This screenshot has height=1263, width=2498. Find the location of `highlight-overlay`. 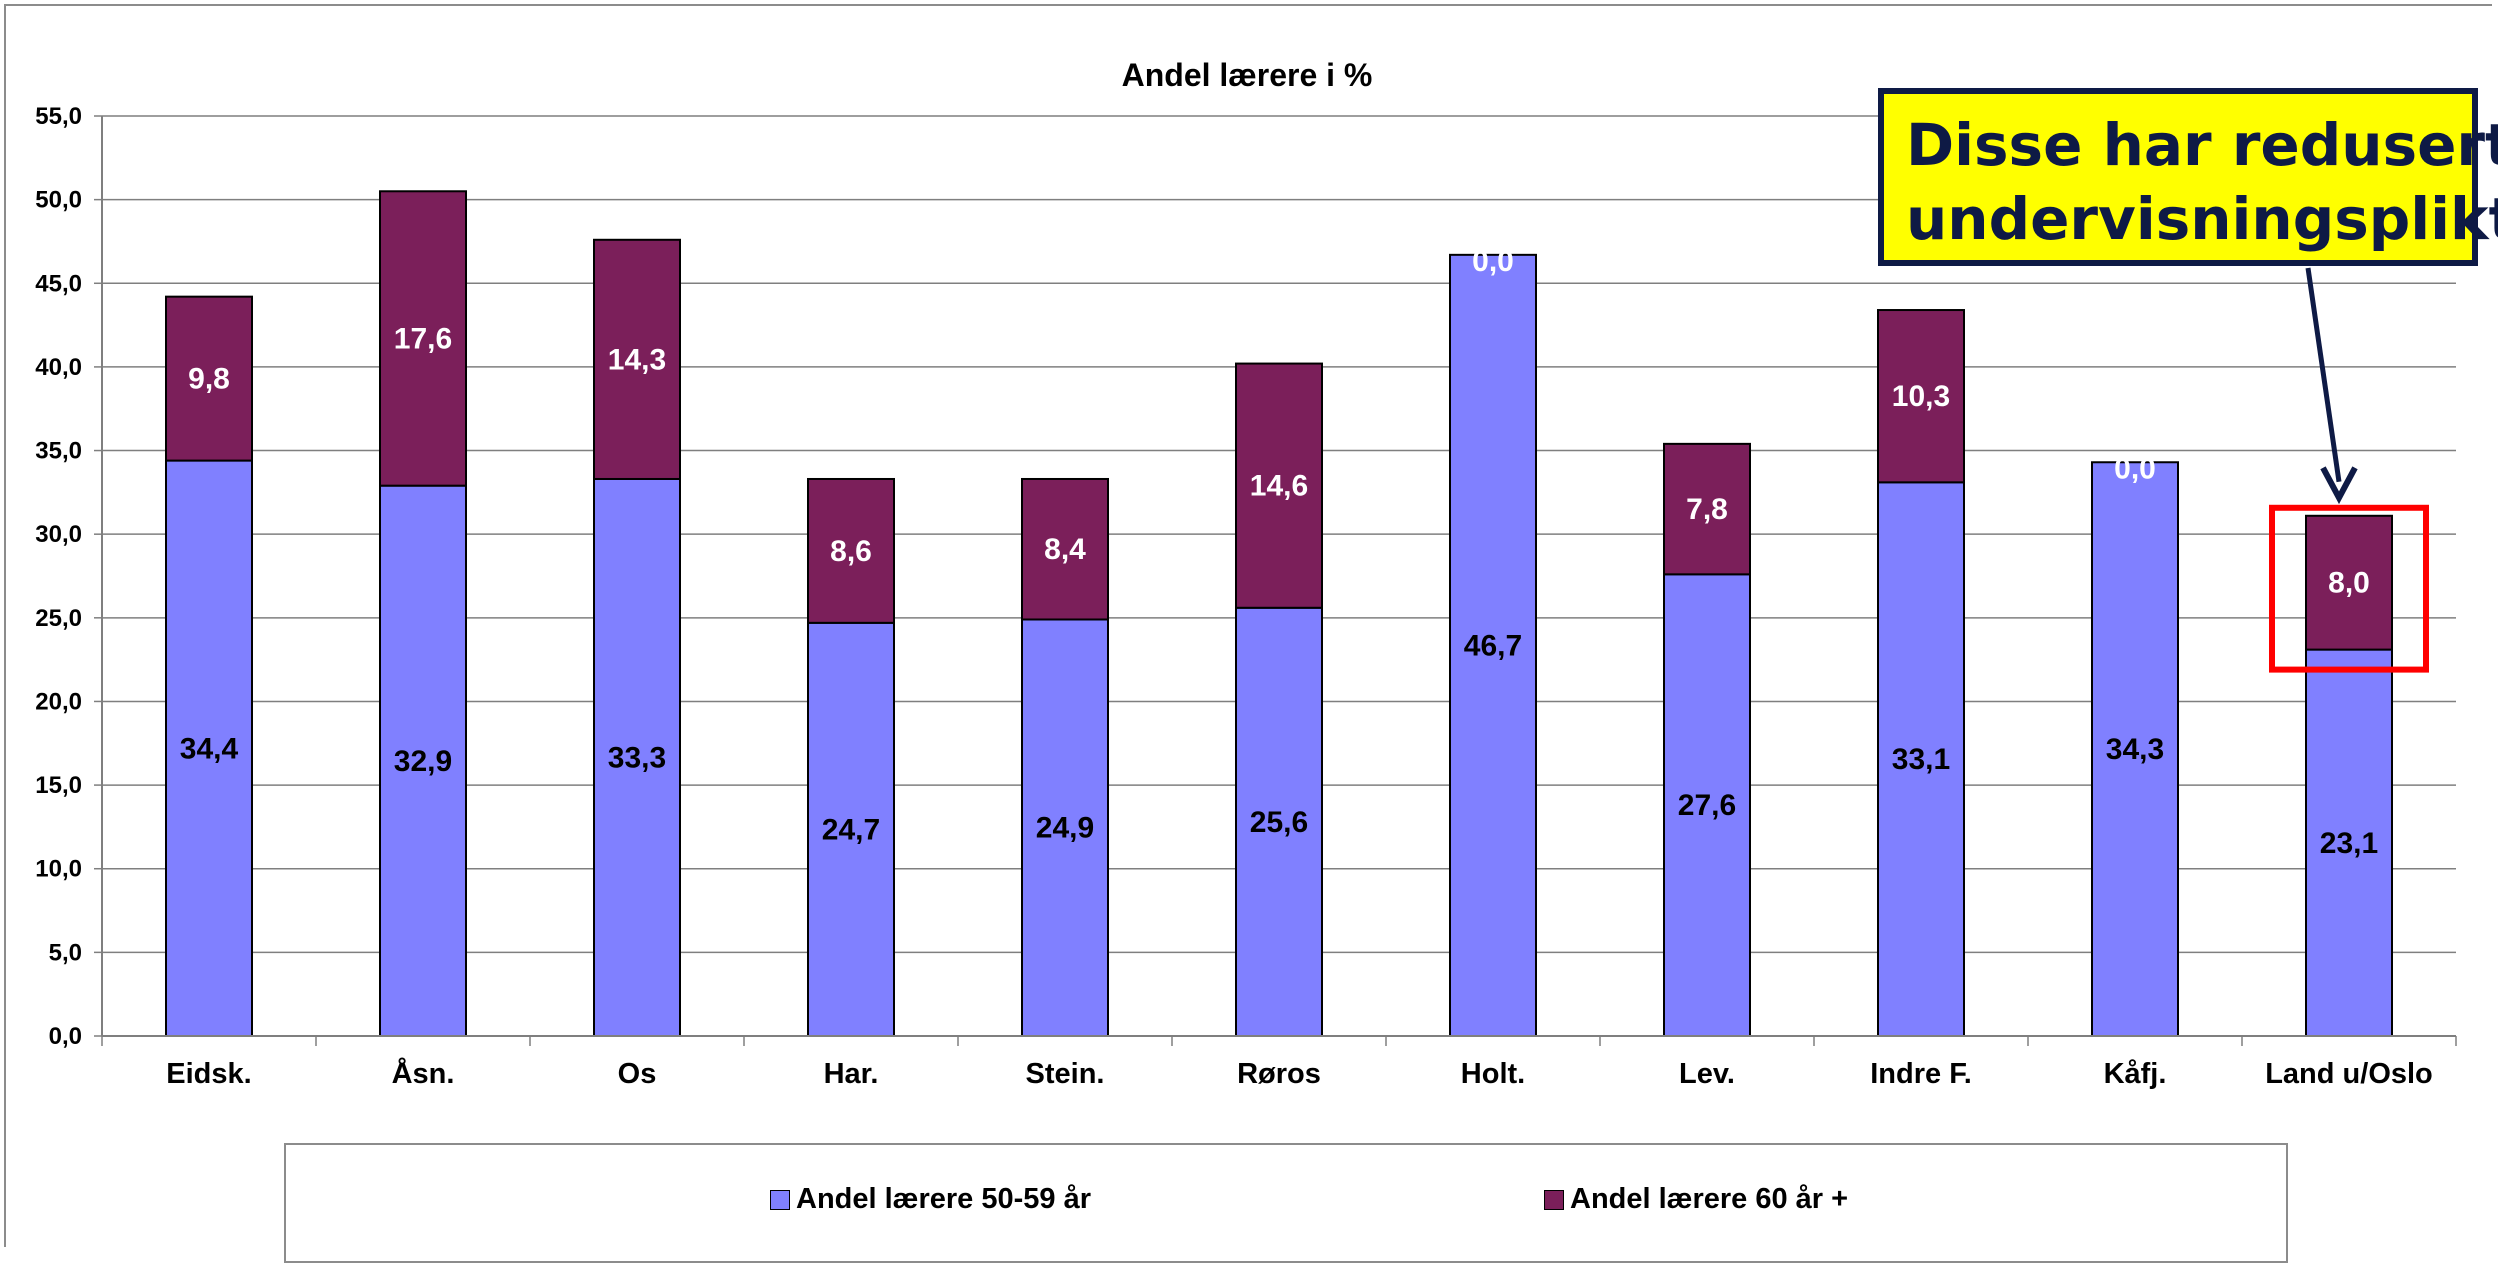

highlight-overlay is located at coordinates (2349, 470).